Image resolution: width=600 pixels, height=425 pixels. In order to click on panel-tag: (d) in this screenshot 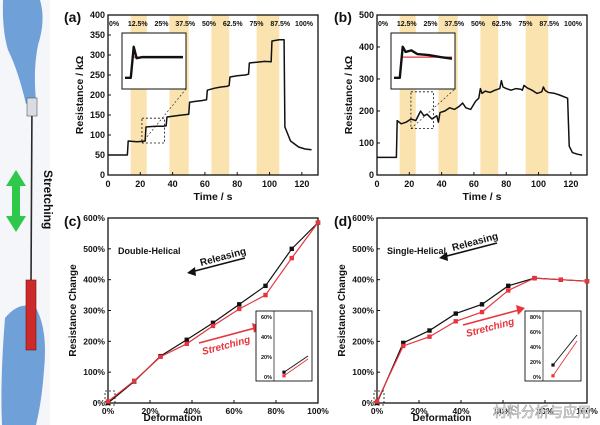, I will do `click(343, 221)`.